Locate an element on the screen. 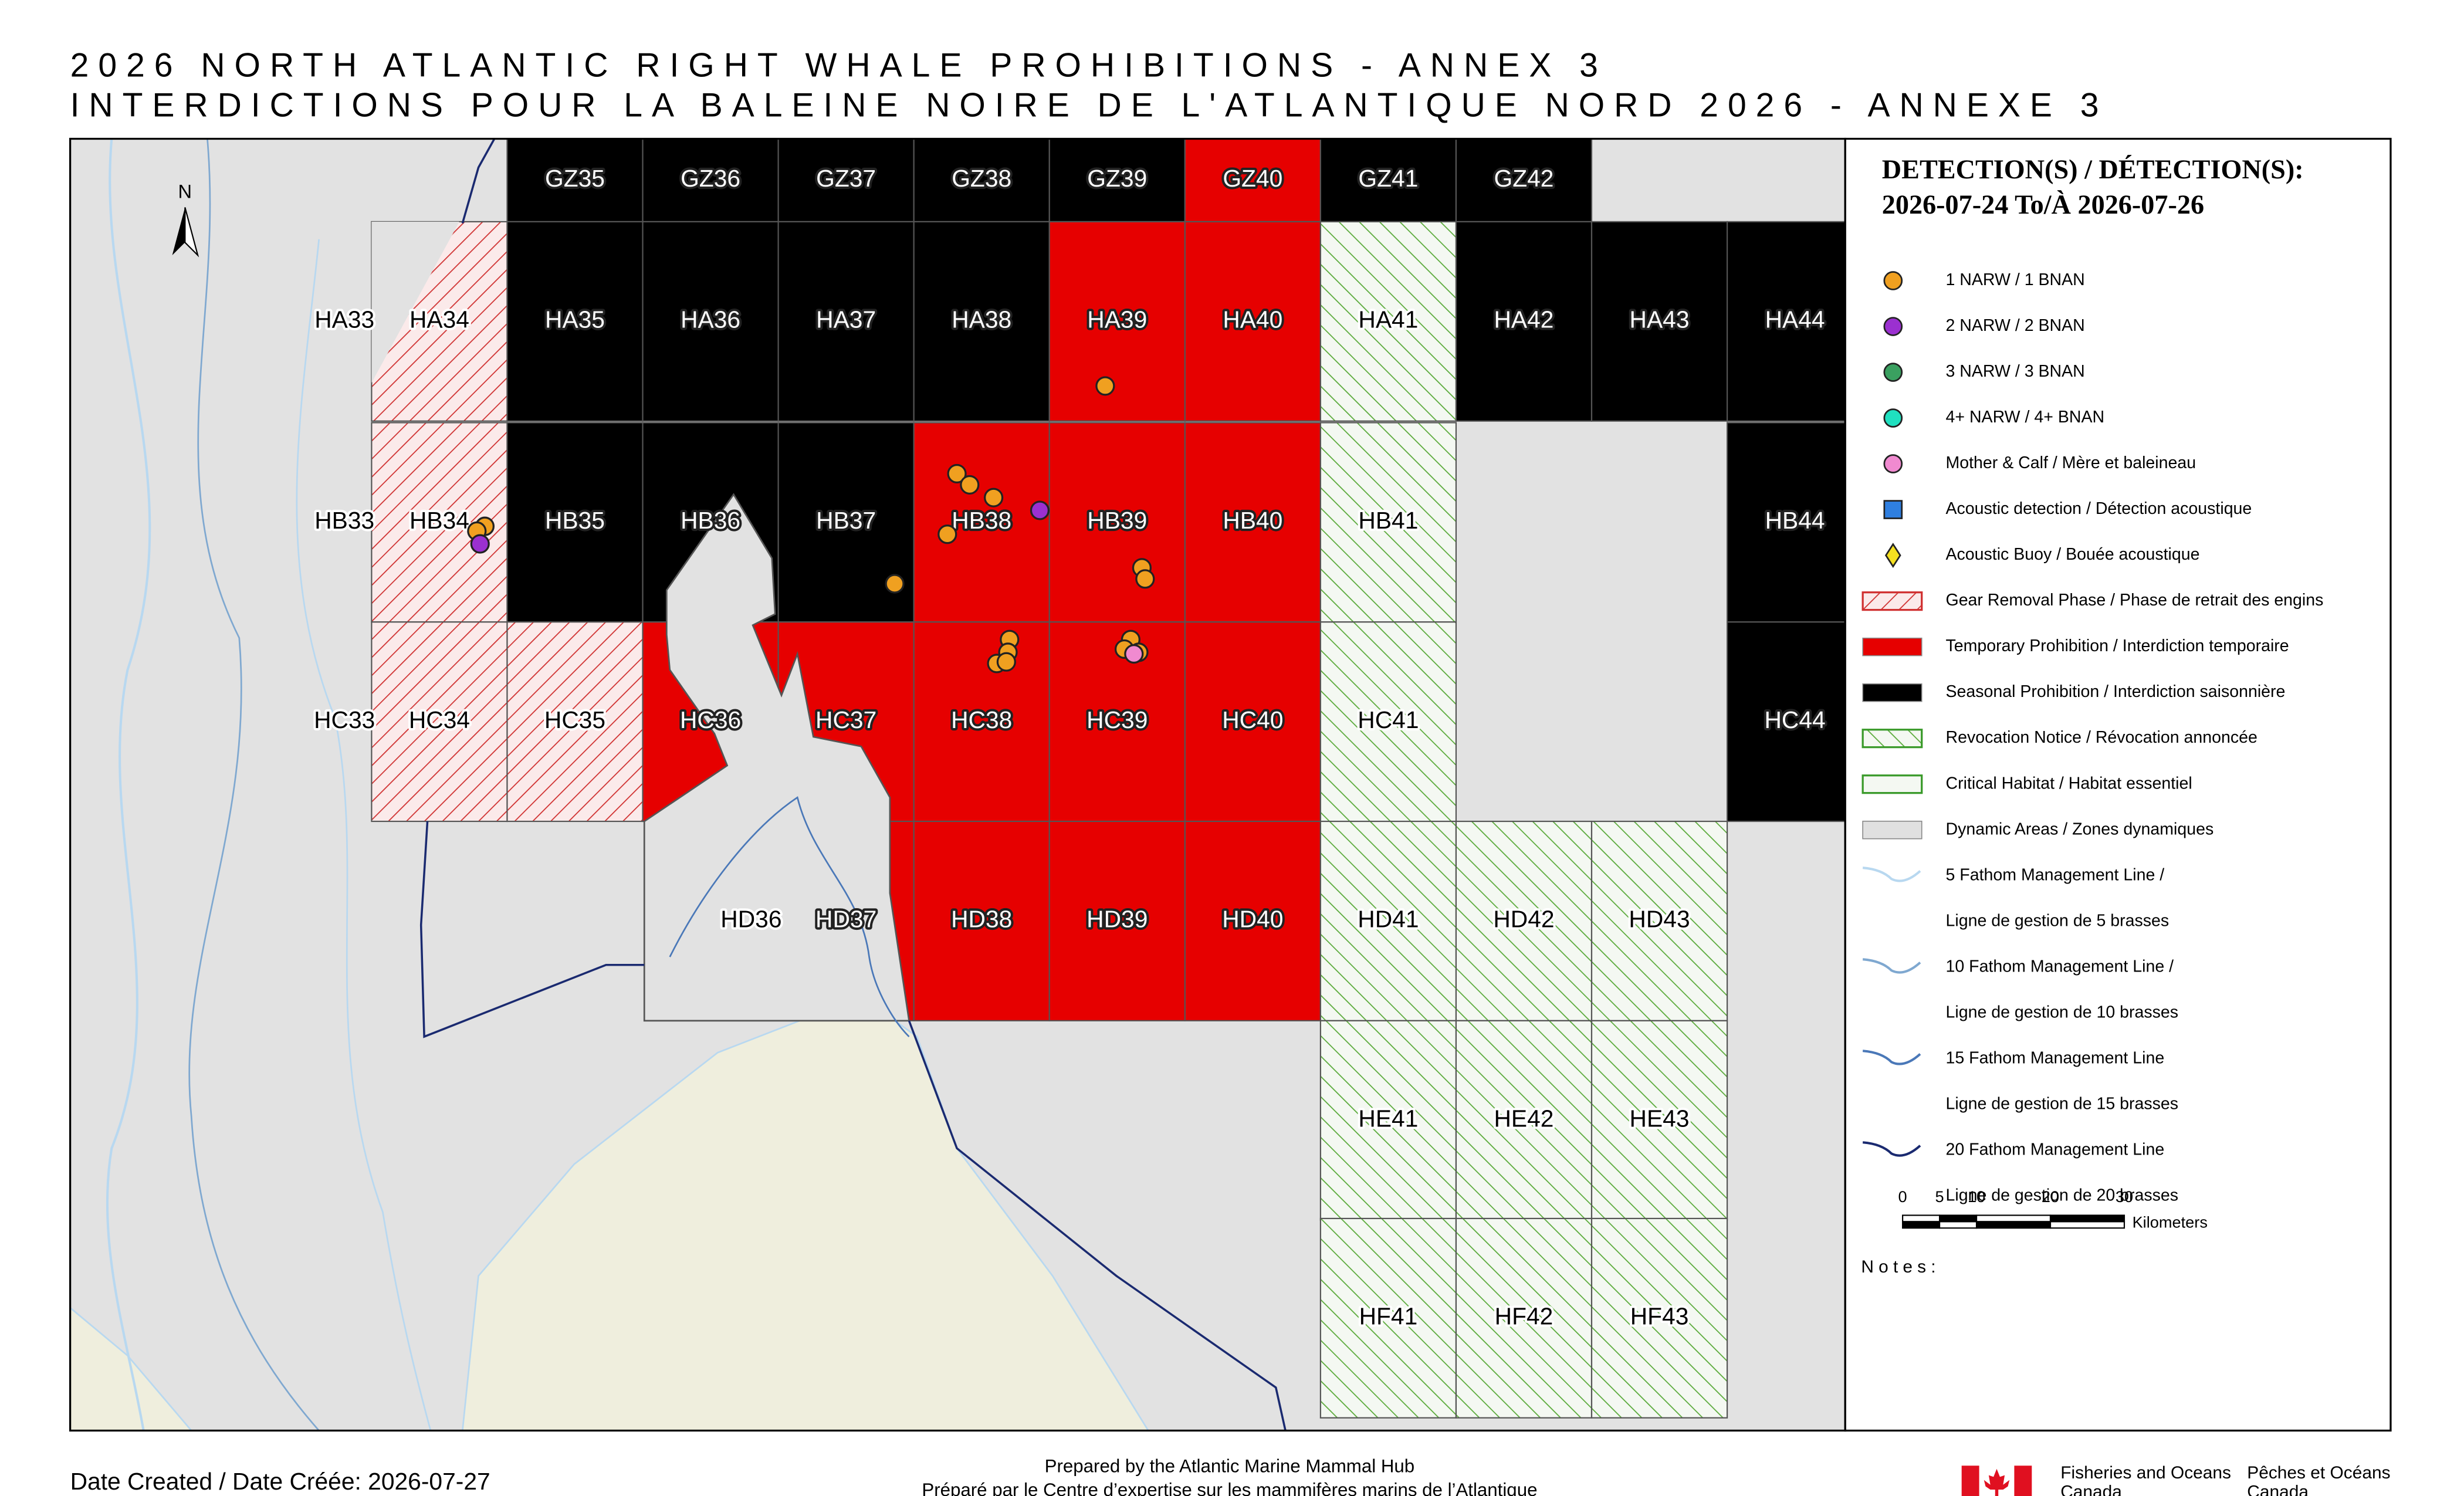 The width and height of the screenshot is (2464, 1496). canada-flag is located at coordinates (1996, 1480).